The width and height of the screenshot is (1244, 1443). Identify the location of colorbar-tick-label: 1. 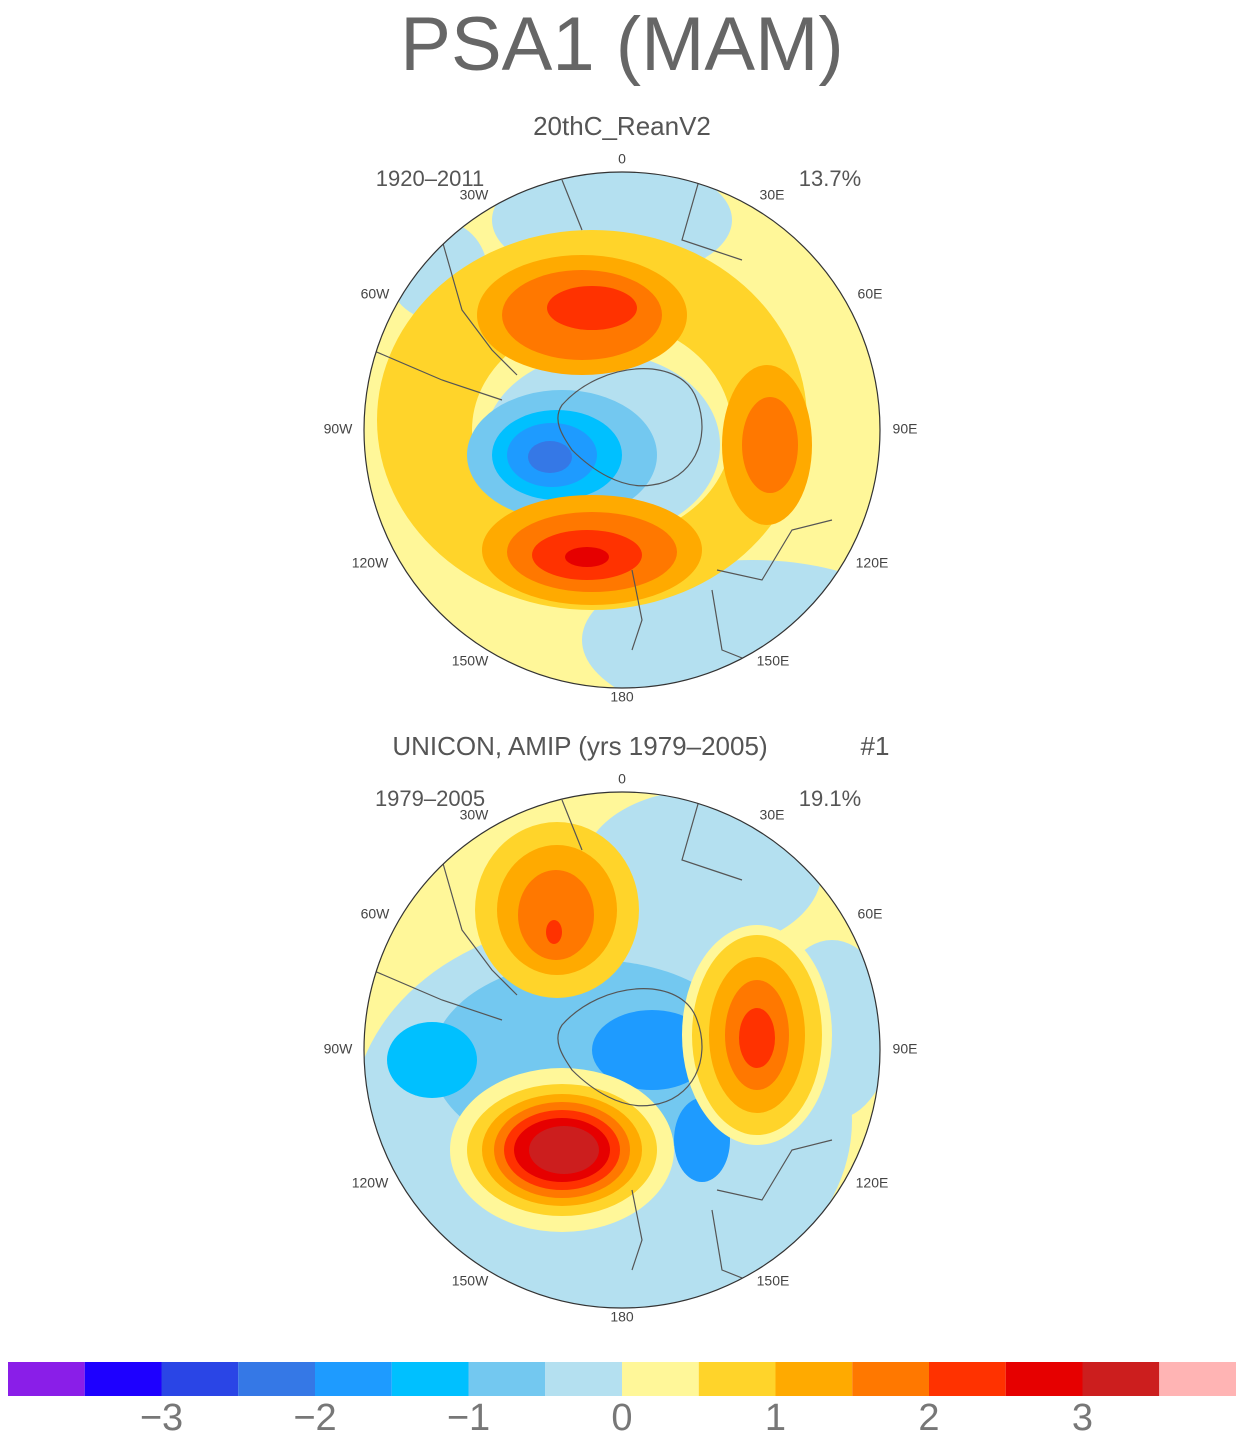
(775, 1418).